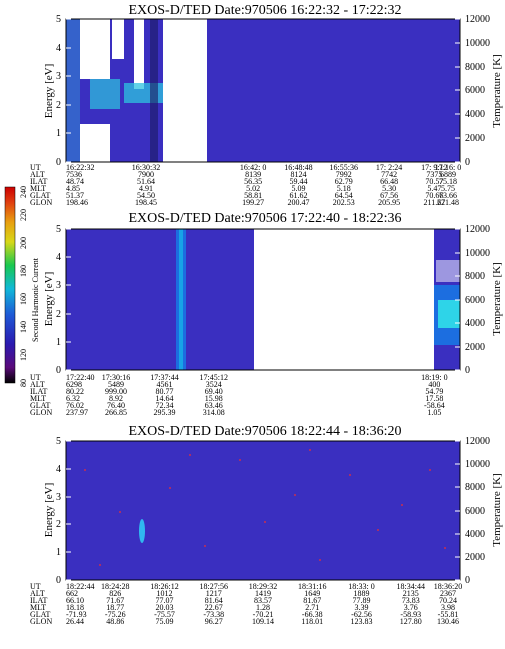 Image resolution: width=505 pixels, height=649 pixels. What do you see at coordinates (263, 614) in the screenshot?
I see `table-cell: -70.21` at bounding box center [263, 614].